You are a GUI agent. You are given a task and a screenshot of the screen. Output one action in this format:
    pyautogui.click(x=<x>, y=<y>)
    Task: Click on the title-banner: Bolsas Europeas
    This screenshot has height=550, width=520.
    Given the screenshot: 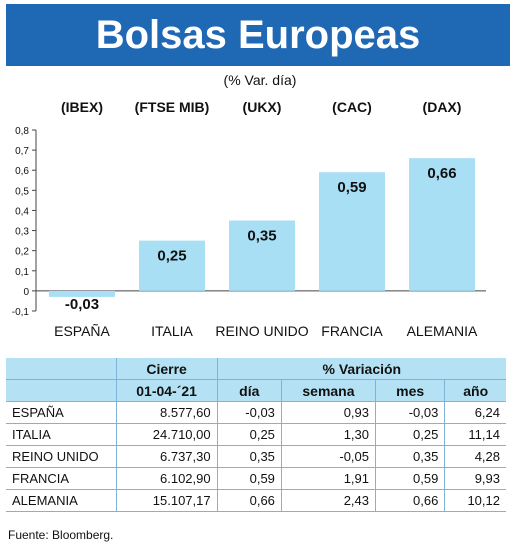 What is the action you would take?
    pyautogui.click(x=258, y=35)
    